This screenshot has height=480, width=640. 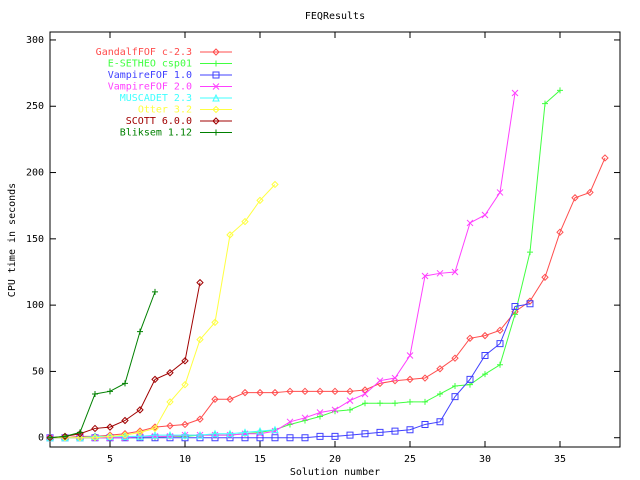 I want to click on y-tick-label: 150, so click(x=35, y=239).